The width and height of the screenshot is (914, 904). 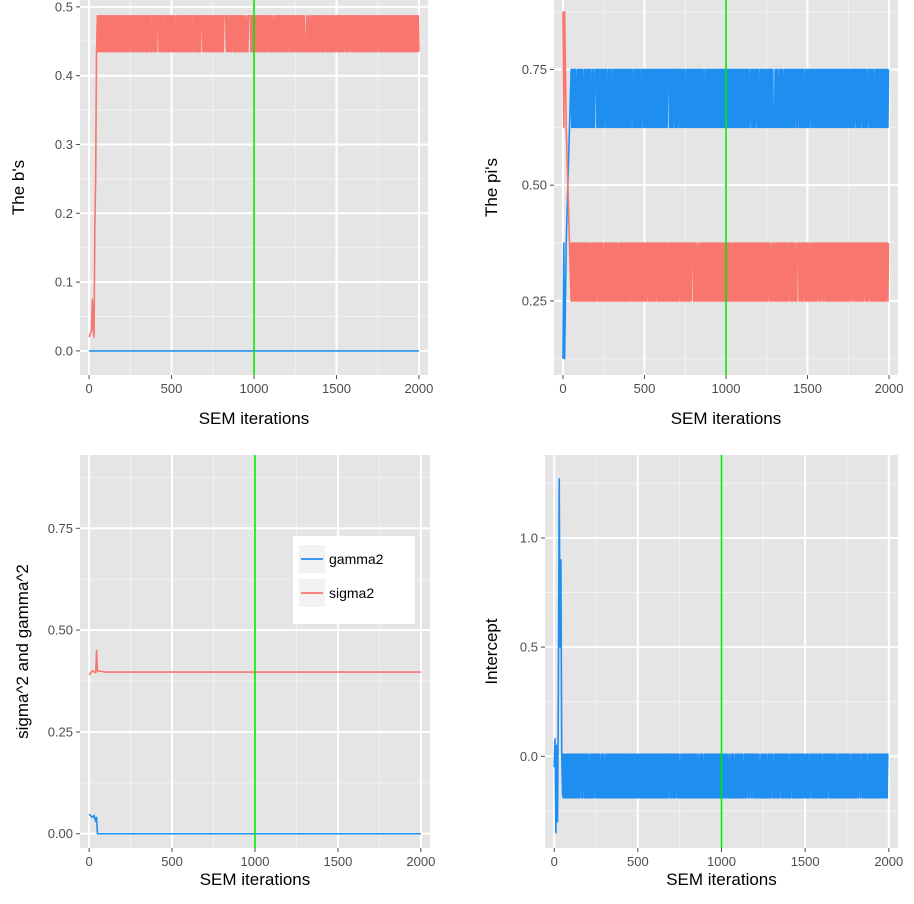 I want to click on legend: gamma2 sigma2, so click(x=354, y=580).